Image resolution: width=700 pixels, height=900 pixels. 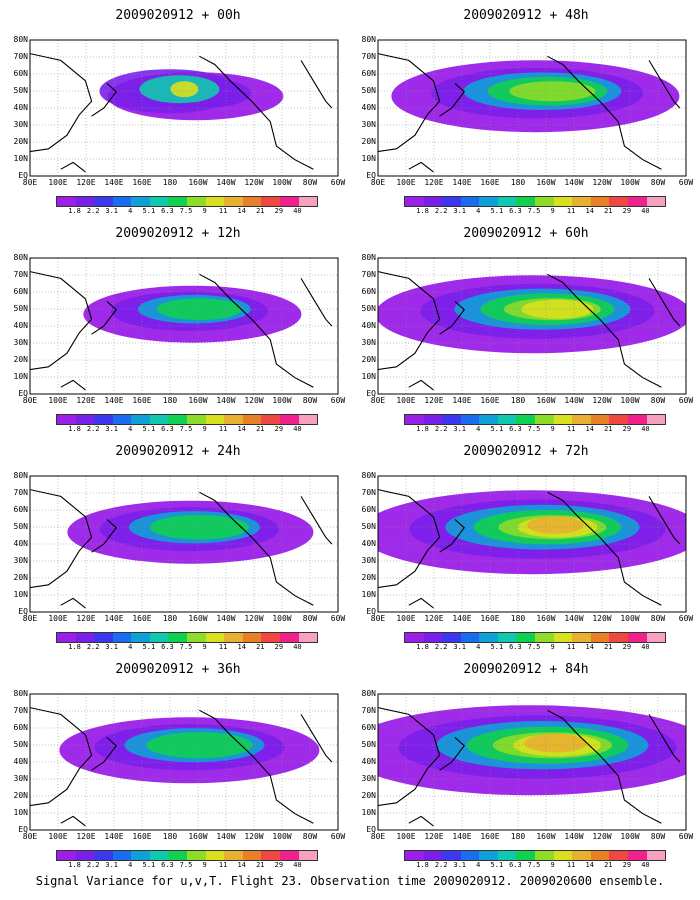 What do you see at coordinates (93, 211) in the screenshot?
I see `color-bar-label: 2.2` at bounding box center [93, 211].